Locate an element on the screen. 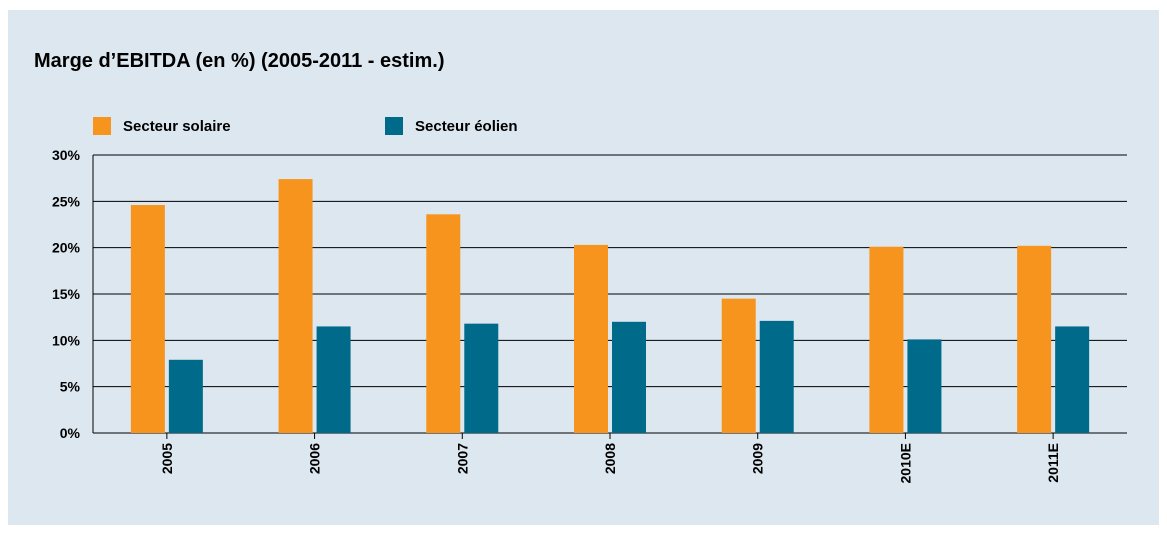 Image resolution: width=1167 pixels, height=534 pixels. x-tick-label: 2011E is located at coordinates (1053, 463).